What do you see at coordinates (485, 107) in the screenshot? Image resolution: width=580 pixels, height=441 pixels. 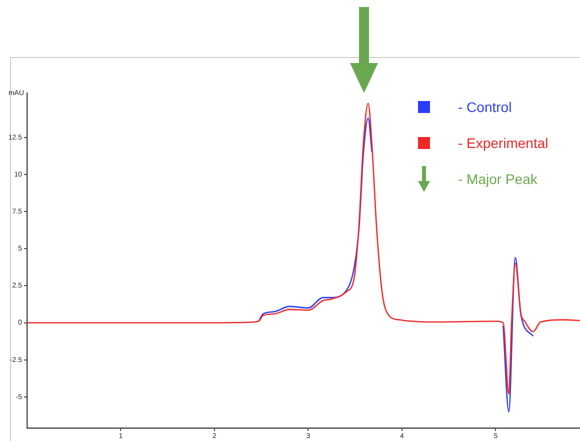 I see `legend-label: - Control` at bounding box center [485, 107].